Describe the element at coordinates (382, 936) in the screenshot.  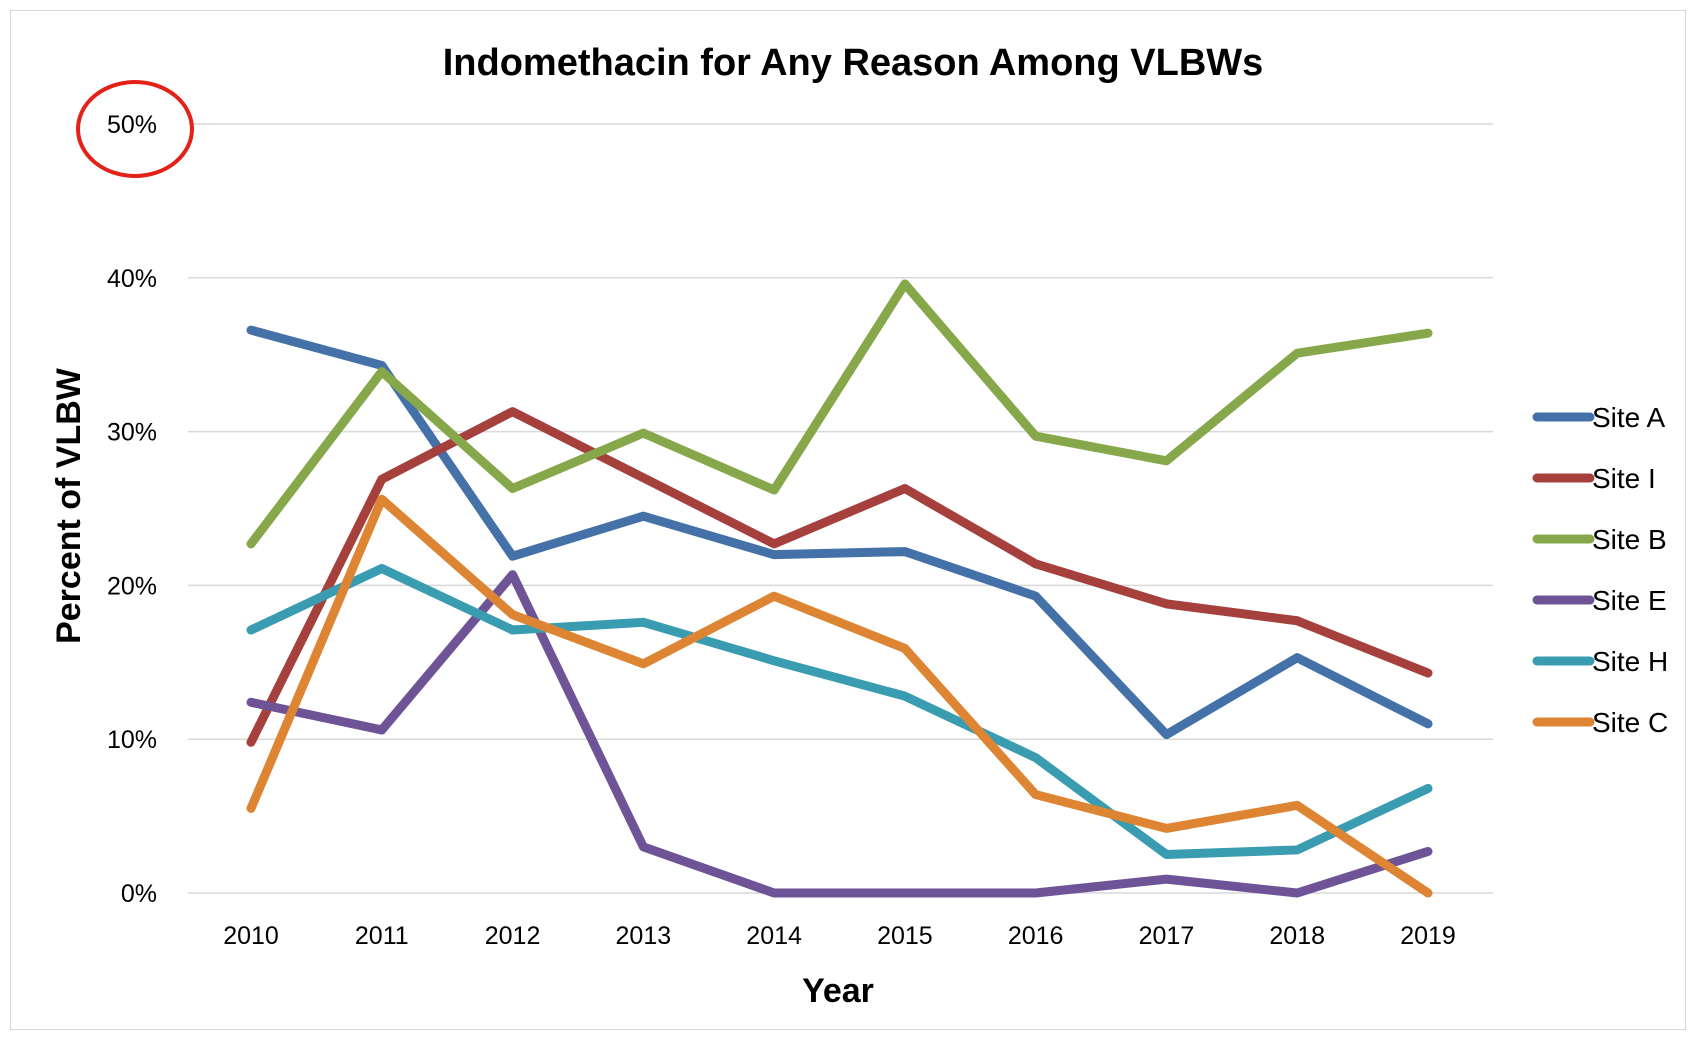
I see `x-tick-label: 2011` at that location.